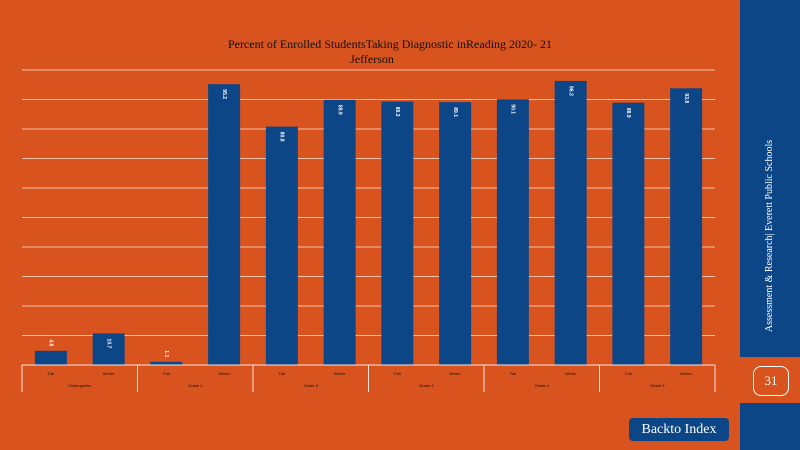 The width and height of the screenshot is (800, 450). What do you see at coordinates (166, 363) in the screenshot?
I see `bar-2-fall` at bounding box center [166, 363].